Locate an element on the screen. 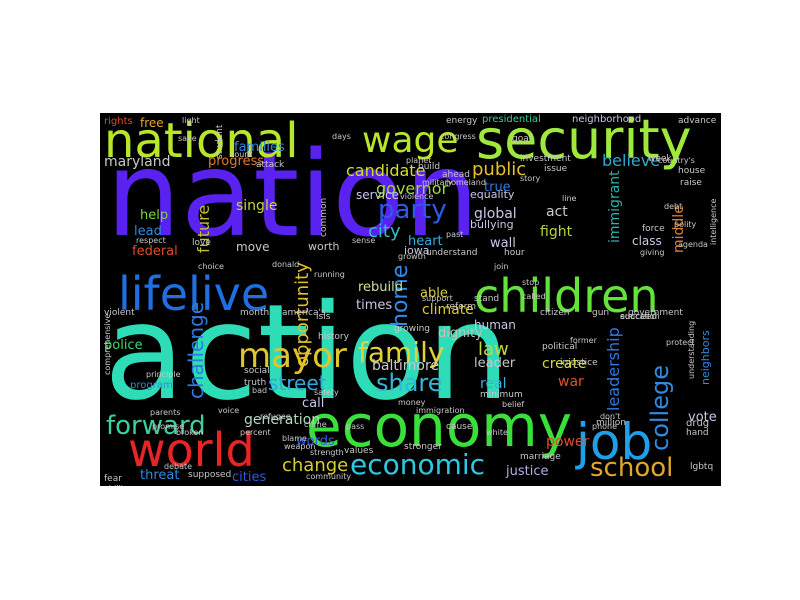 The height and width of the screenshot is (600, 800). word: neighborhood is located at coordinates (607, 119).